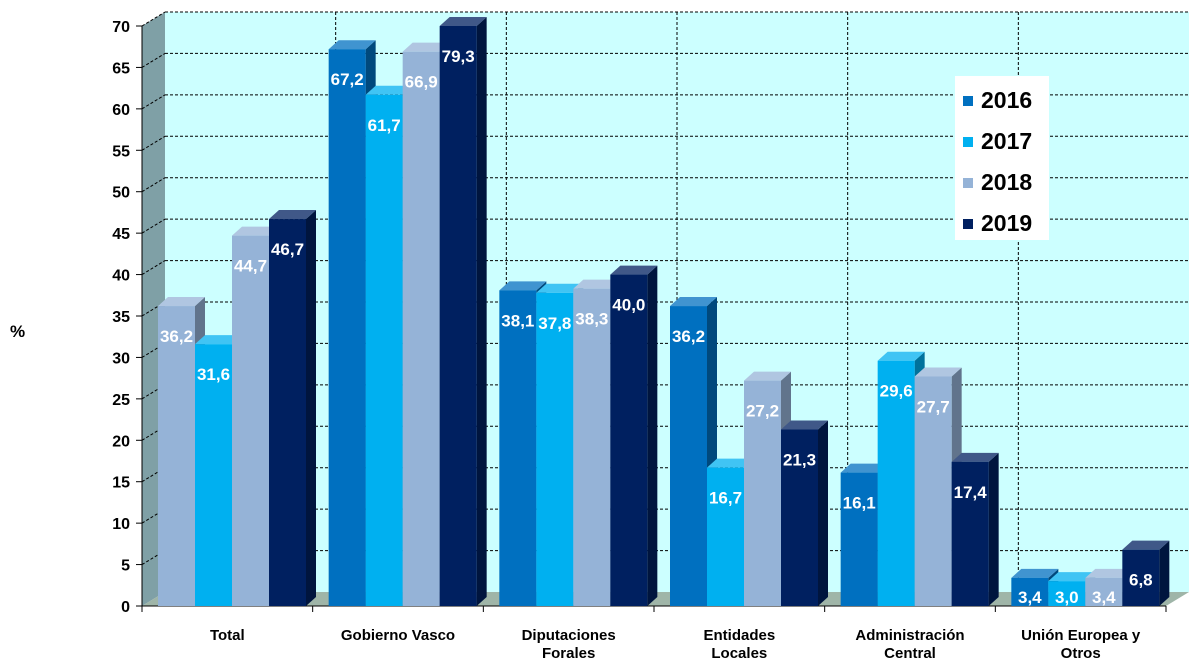  What do you see at coordinates (458, 56) in the screenshot?
I see `data-label: 79,3` at bounding box center [458, 56].